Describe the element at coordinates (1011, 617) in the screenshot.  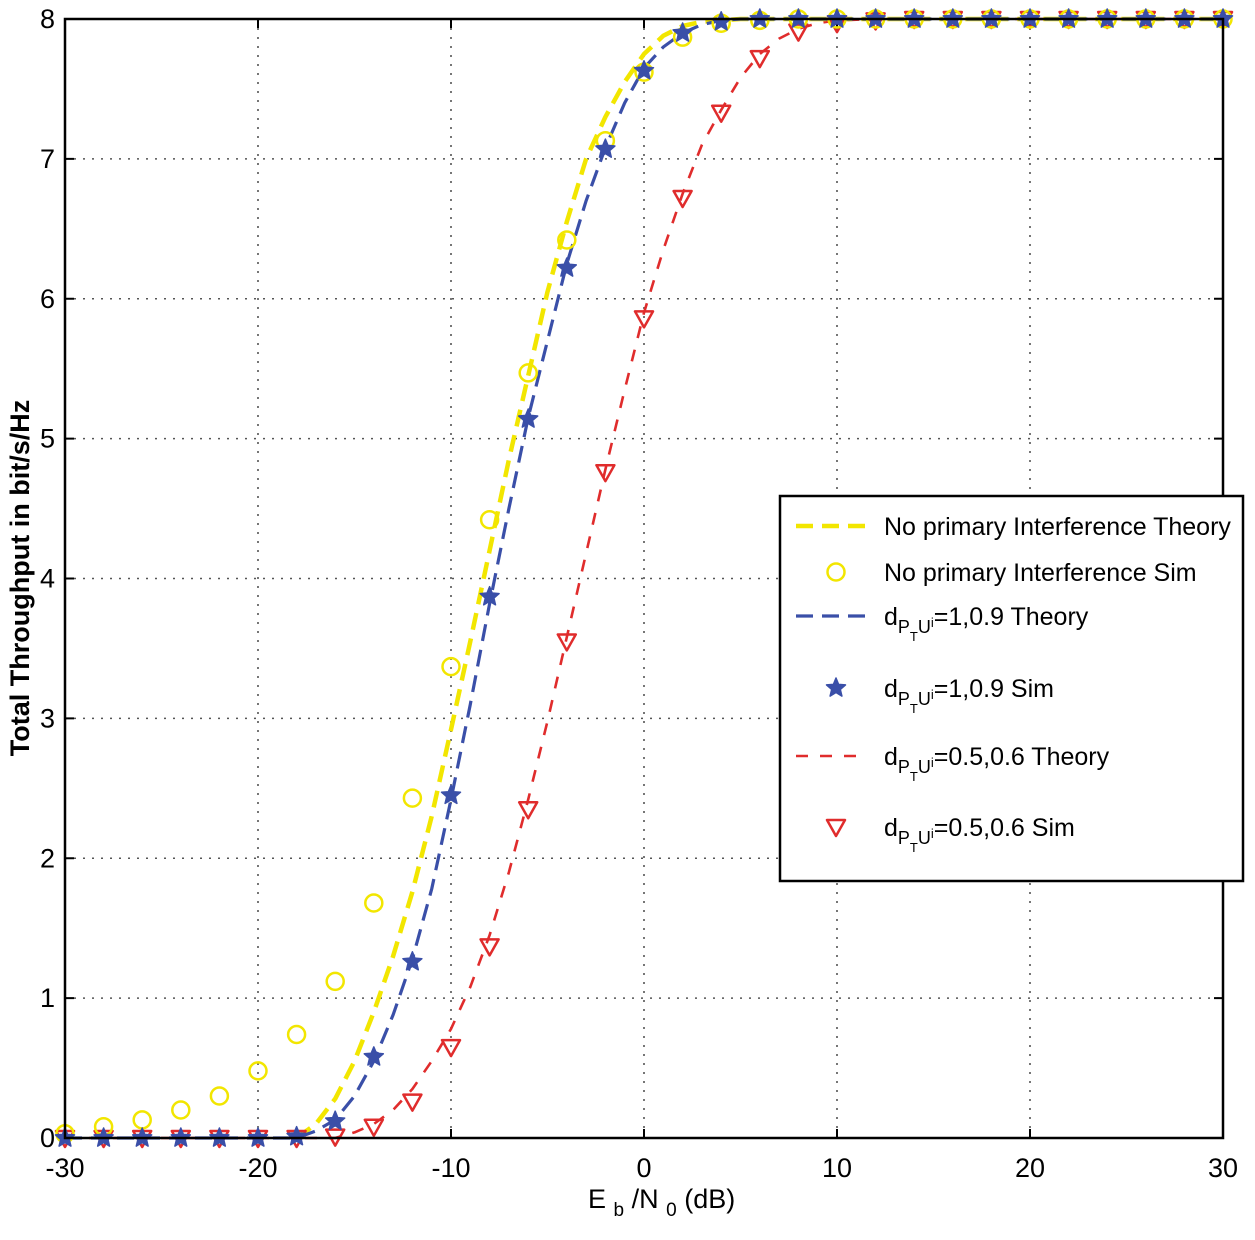
I see `legend-label-tail: =1,0.9 Theory` at that location.